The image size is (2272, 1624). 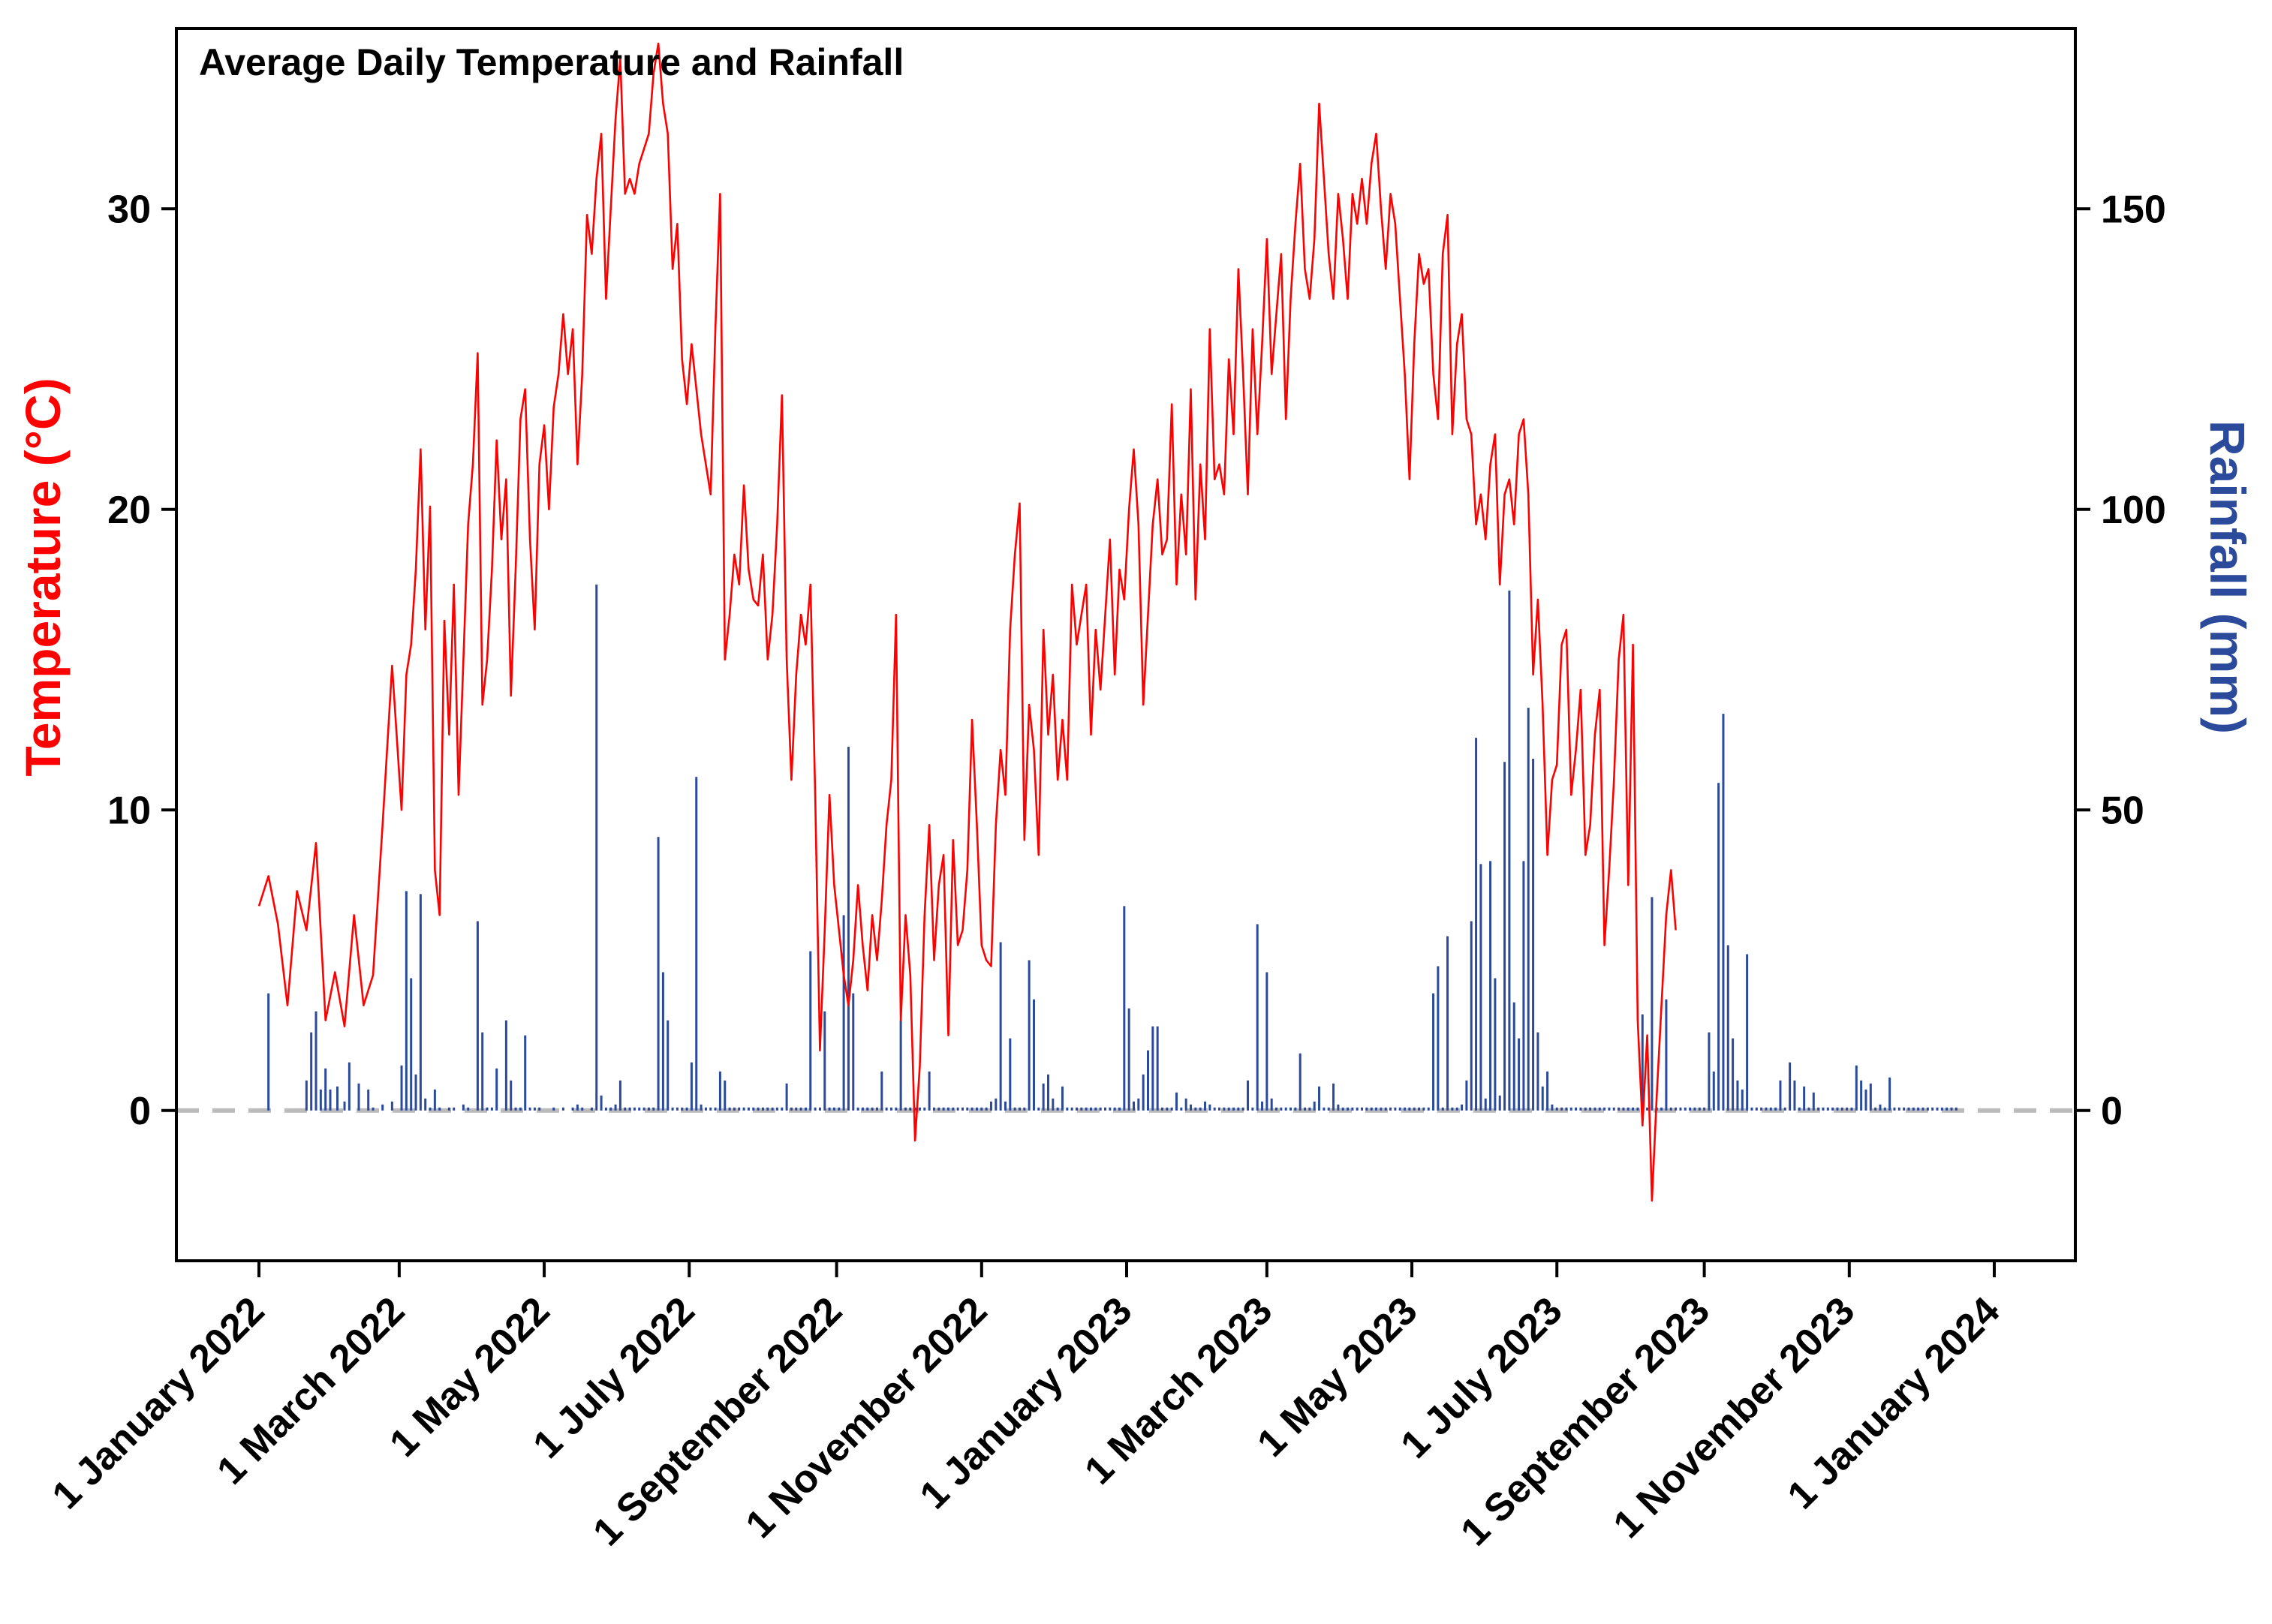 I want to click on y-tick-label: 0, so click(x=140, y=1111).